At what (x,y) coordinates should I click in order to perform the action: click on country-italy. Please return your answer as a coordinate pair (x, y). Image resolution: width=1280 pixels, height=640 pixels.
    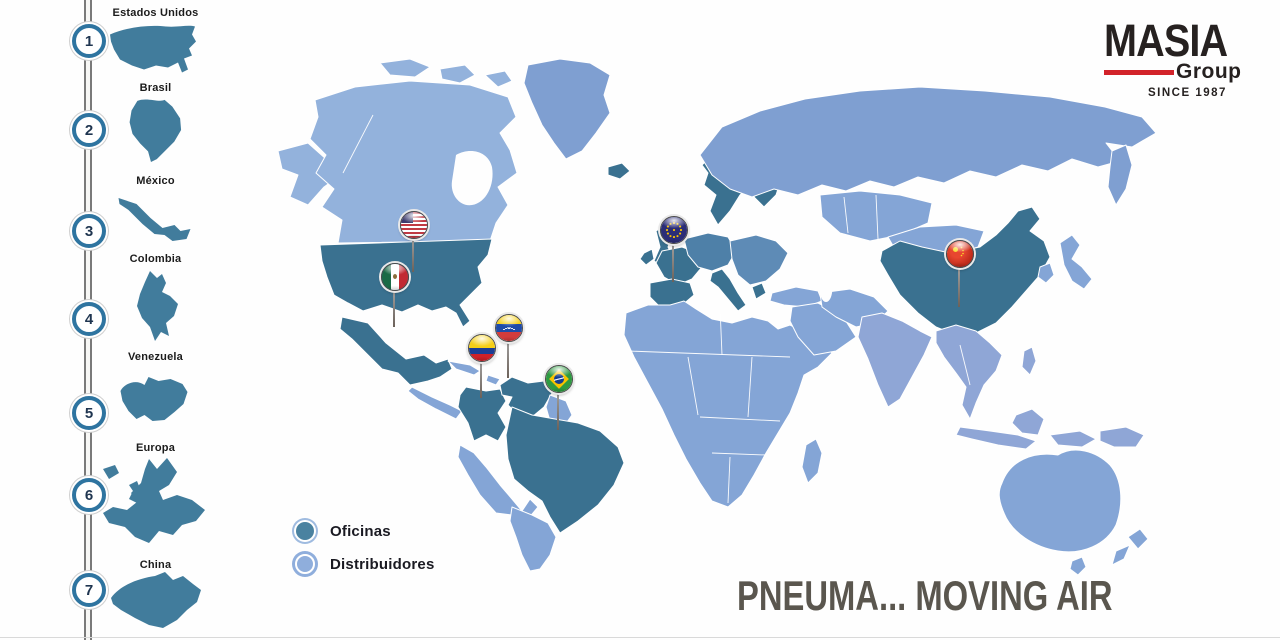
    Looking at the image, I should click on (728, 290).